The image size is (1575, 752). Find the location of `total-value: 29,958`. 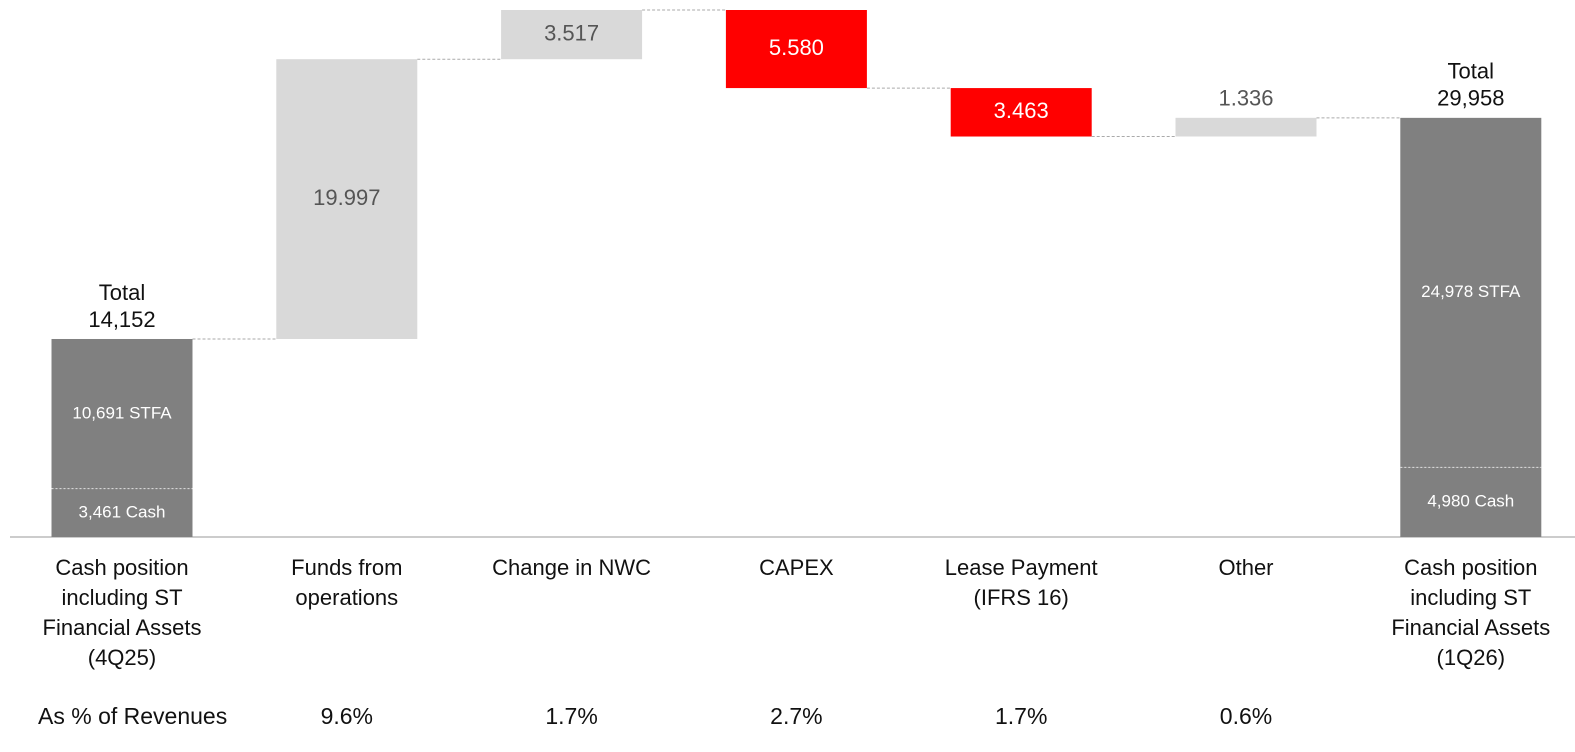

total-value: 29,958 is located at coordinates (1470, 98).